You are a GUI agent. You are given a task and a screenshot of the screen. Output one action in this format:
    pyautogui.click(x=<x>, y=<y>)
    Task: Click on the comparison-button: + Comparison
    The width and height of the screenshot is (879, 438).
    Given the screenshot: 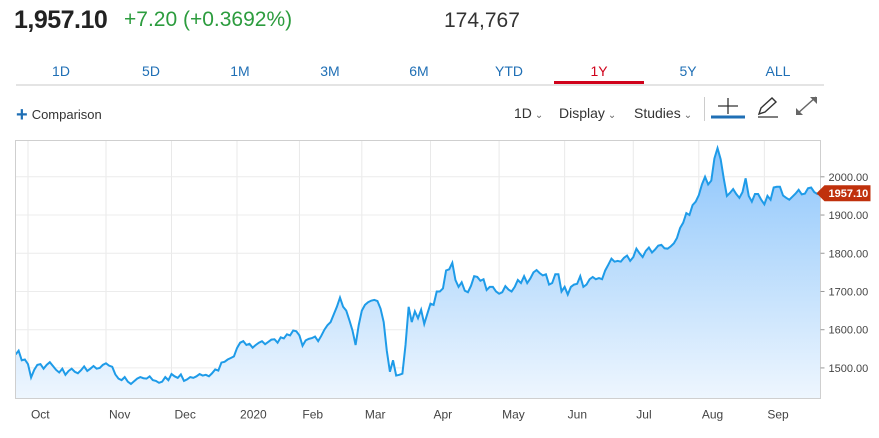 What is the action you would take?
    pyautogui.click(x=59, y=115)
    